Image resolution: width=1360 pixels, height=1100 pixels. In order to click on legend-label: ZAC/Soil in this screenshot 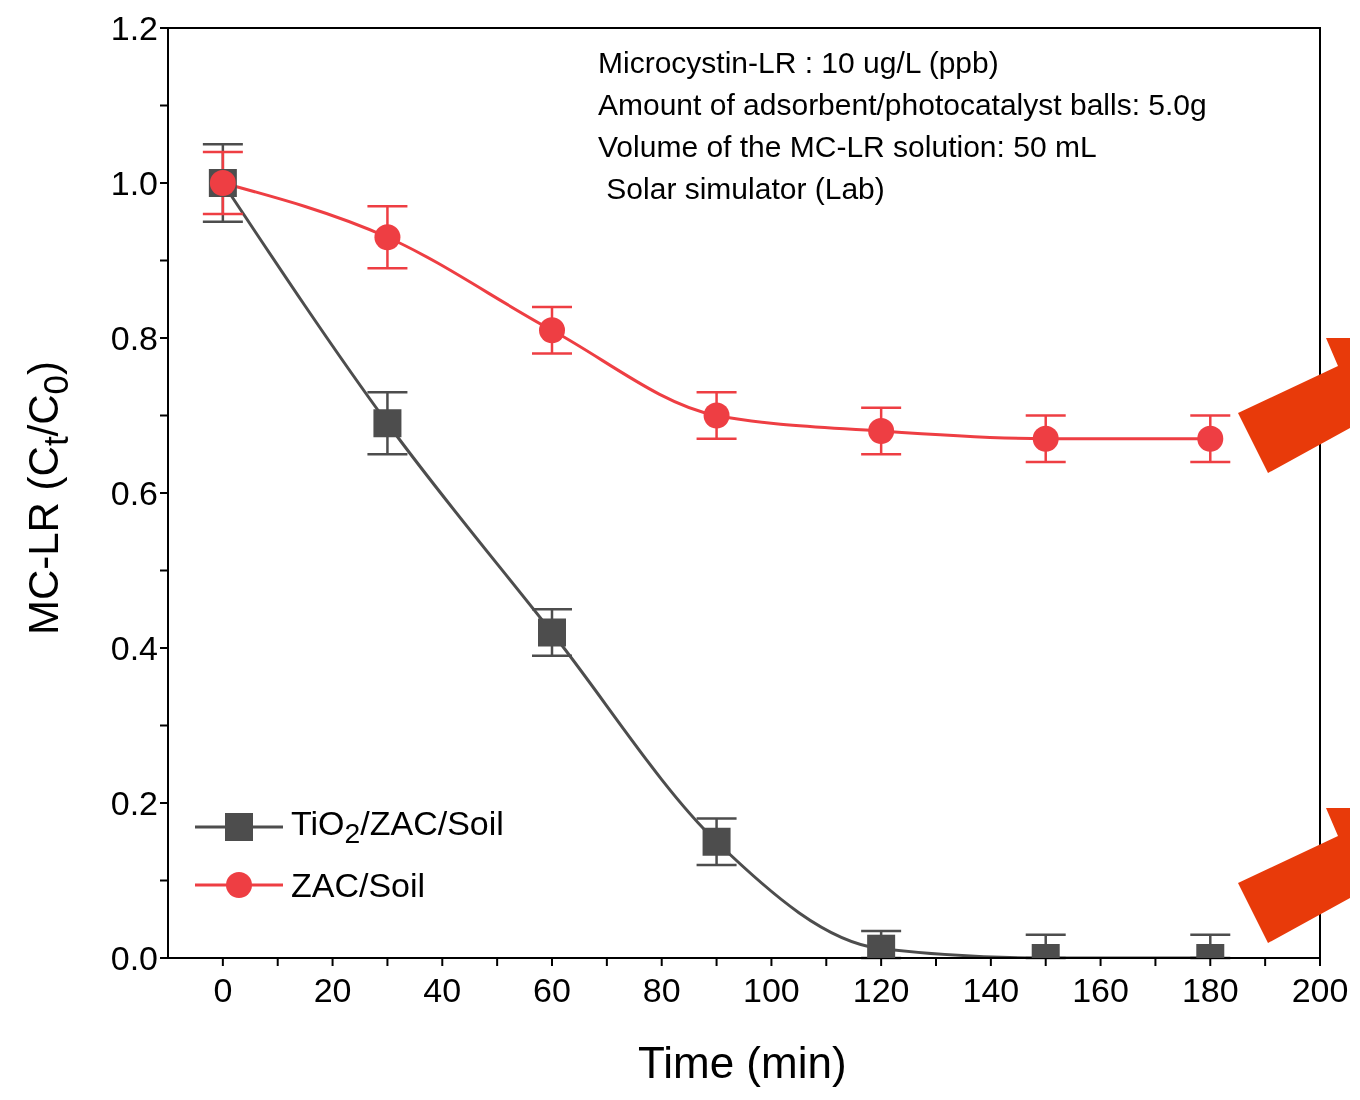, I will do `click(358, 885)`.